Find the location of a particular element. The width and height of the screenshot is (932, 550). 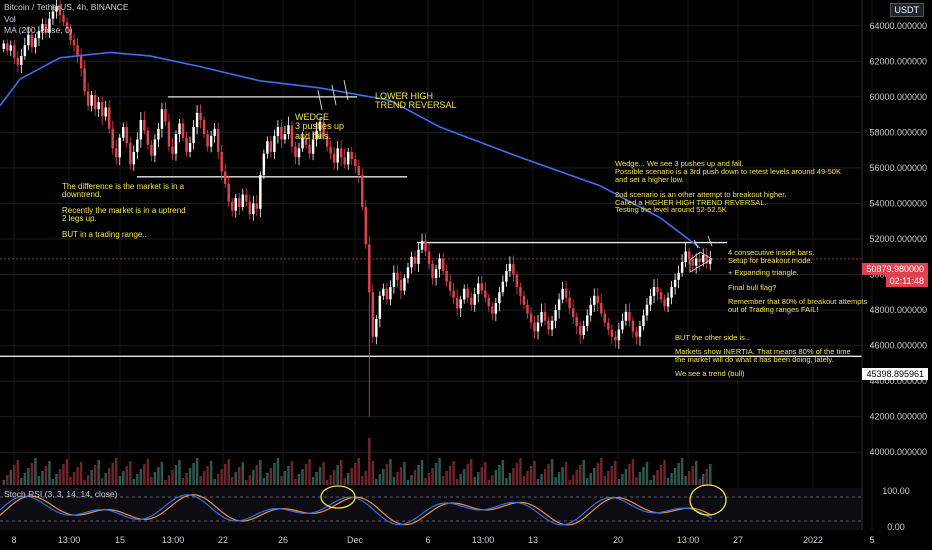

lower-high-line-1: LOWER HIGH is located at coordinates (404, 96).